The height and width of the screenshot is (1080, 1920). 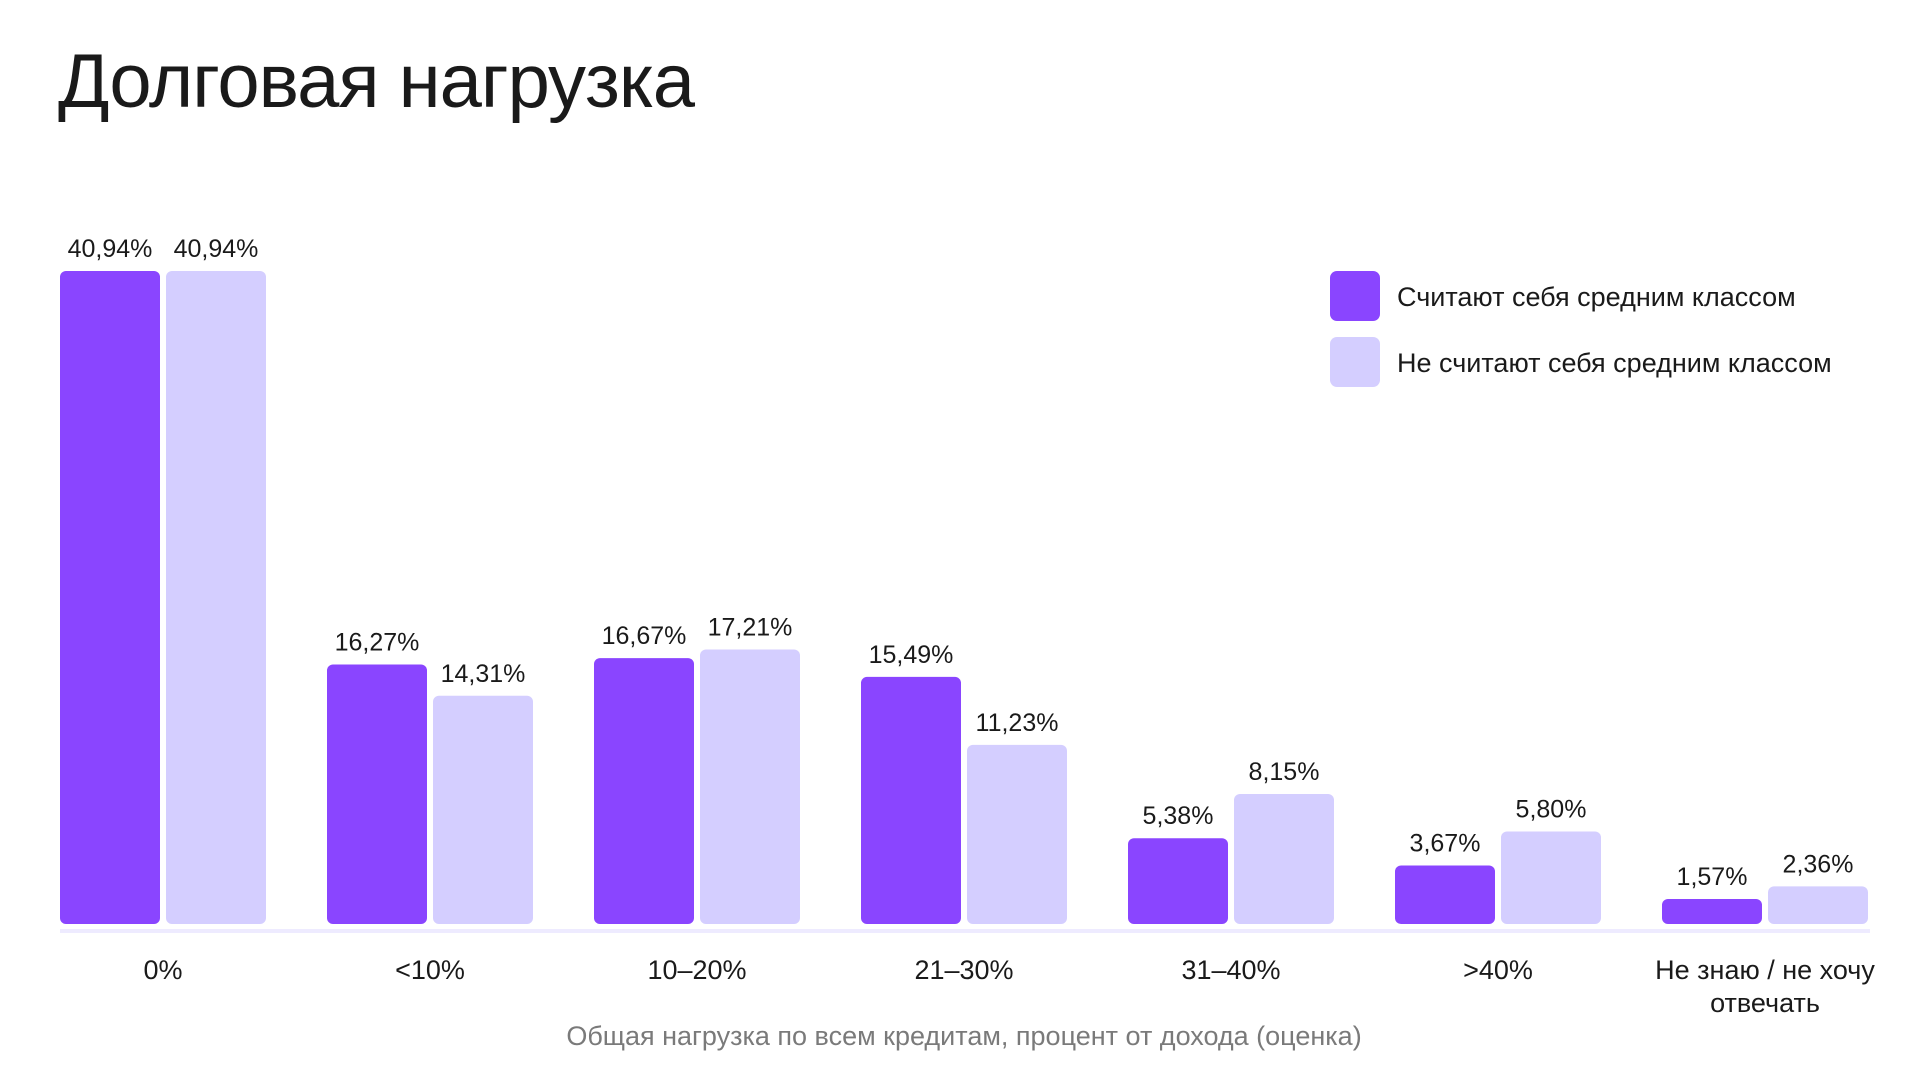 I want to click on data-label: 14,31%, so click(x=483, y=674).